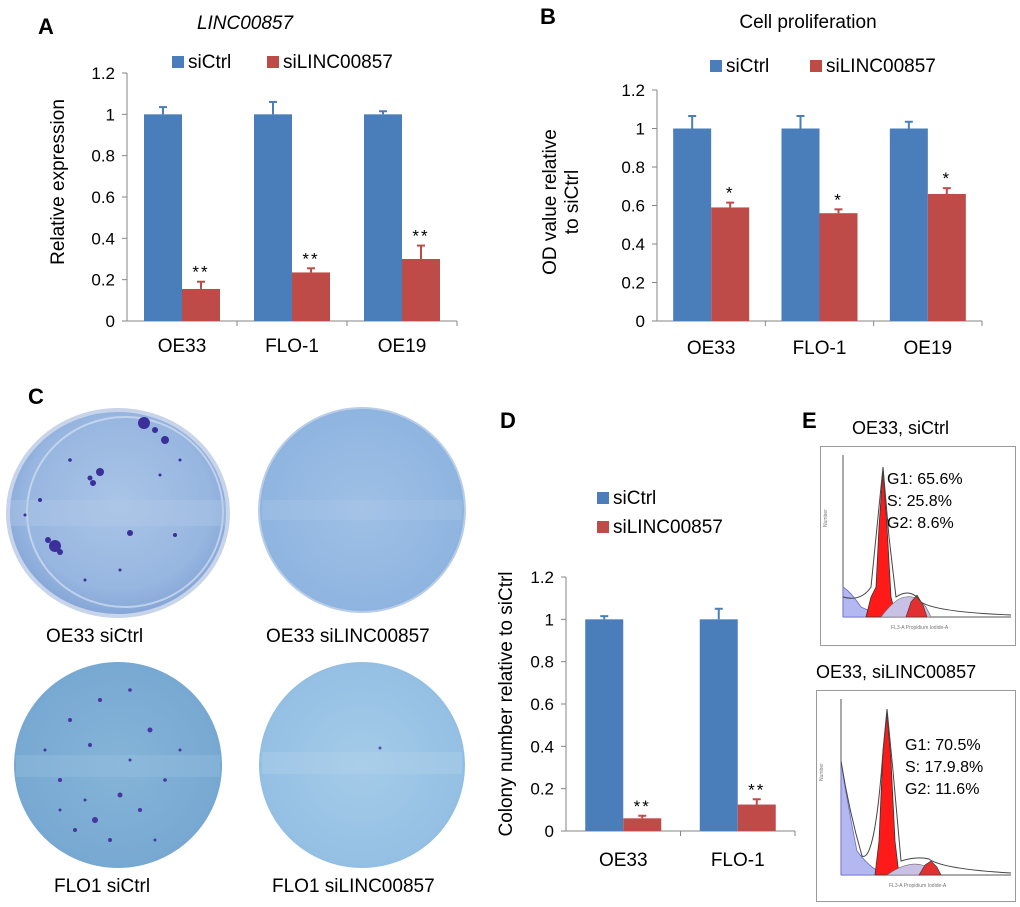 Image resolution: width=1020 pixels, height=907 pixels. What do you see at coordinates (36, 396) in the screenshot?
I see `panel-letter-c: C` at bounding box center [36, 396].